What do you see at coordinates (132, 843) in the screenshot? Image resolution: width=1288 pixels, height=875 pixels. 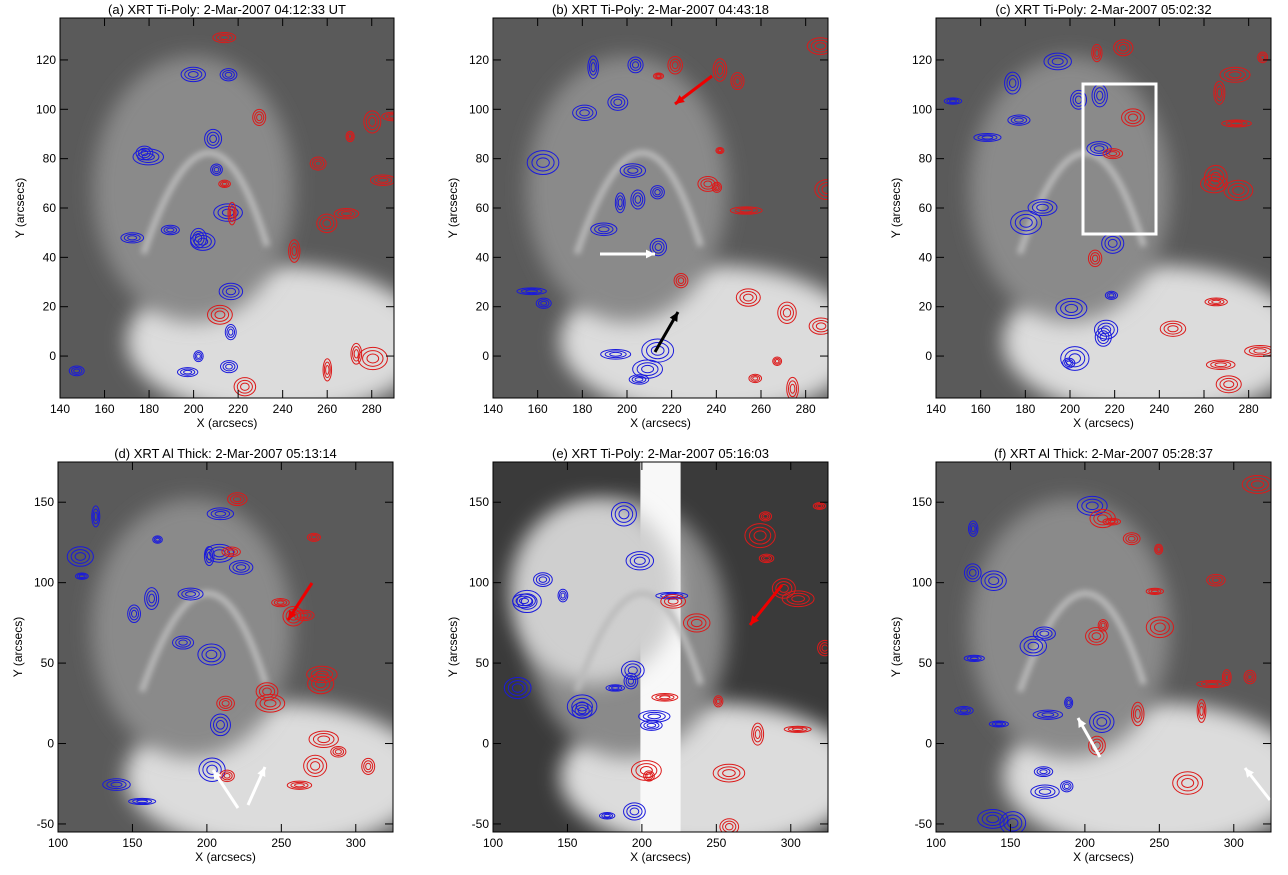 I see `x-tick-label: 150` at bounding box center [132, 843].